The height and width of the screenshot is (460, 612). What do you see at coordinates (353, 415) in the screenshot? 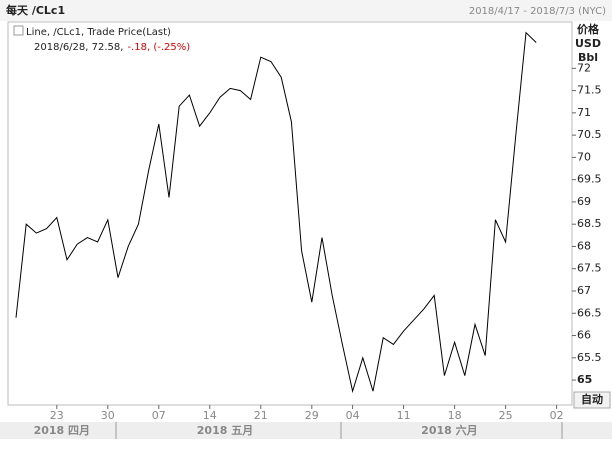
I see `x-tick-label: 04` at bounding box center [353, 415].